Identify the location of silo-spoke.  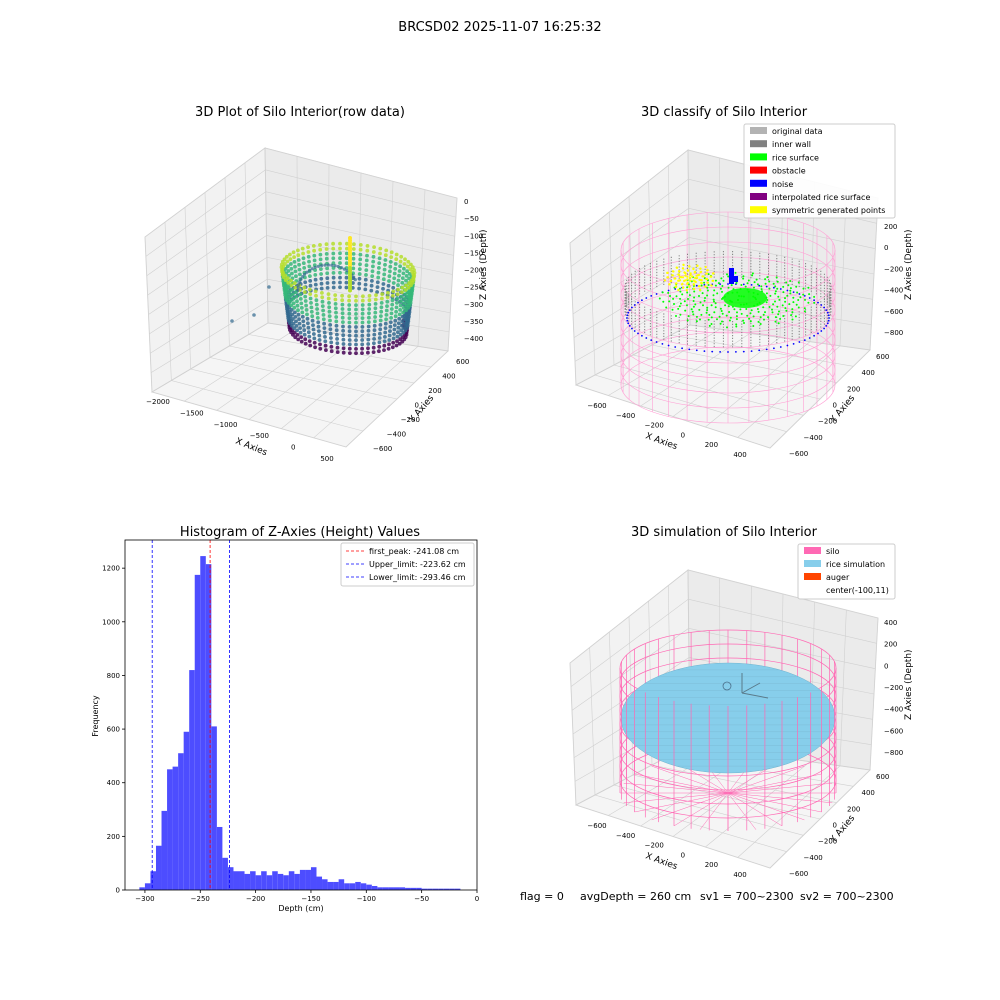
(766, 779).